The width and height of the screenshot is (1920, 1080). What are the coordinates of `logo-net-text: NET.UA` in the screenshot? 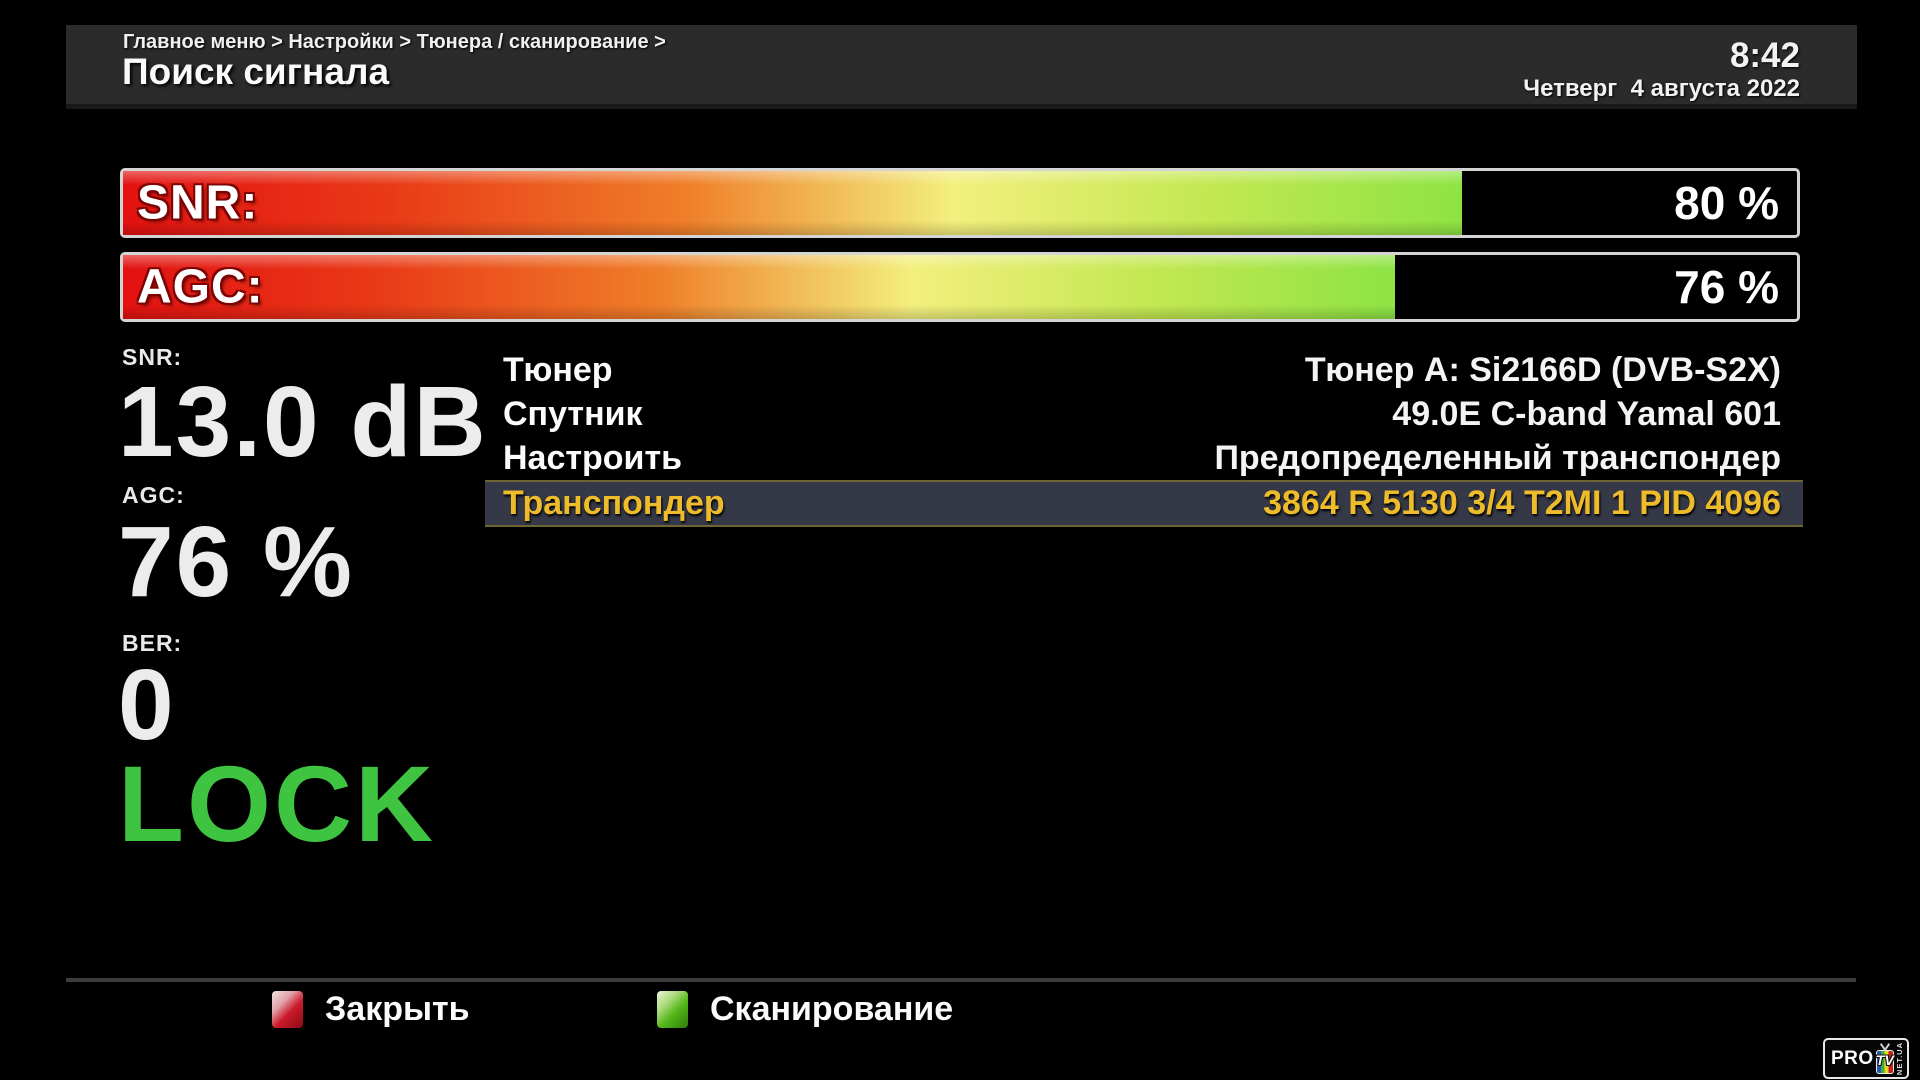 It's located at (1899, 1058).